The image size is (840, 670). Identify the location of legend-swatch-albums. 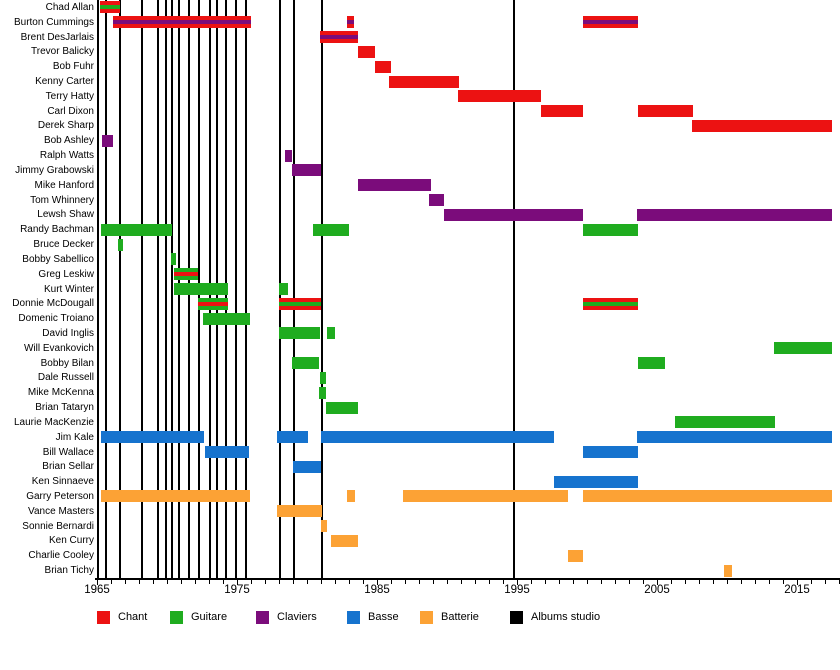
(516, 617).